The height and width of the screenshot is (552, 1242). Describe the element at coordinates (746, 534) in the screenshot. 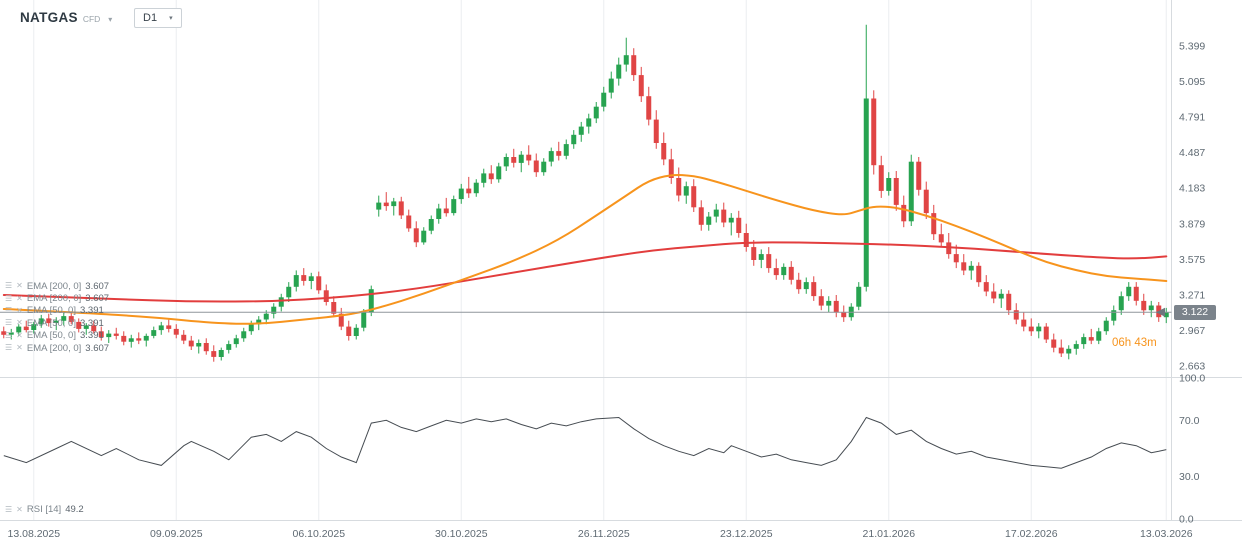

I see `svg-text: 23.12.2025` at that location.